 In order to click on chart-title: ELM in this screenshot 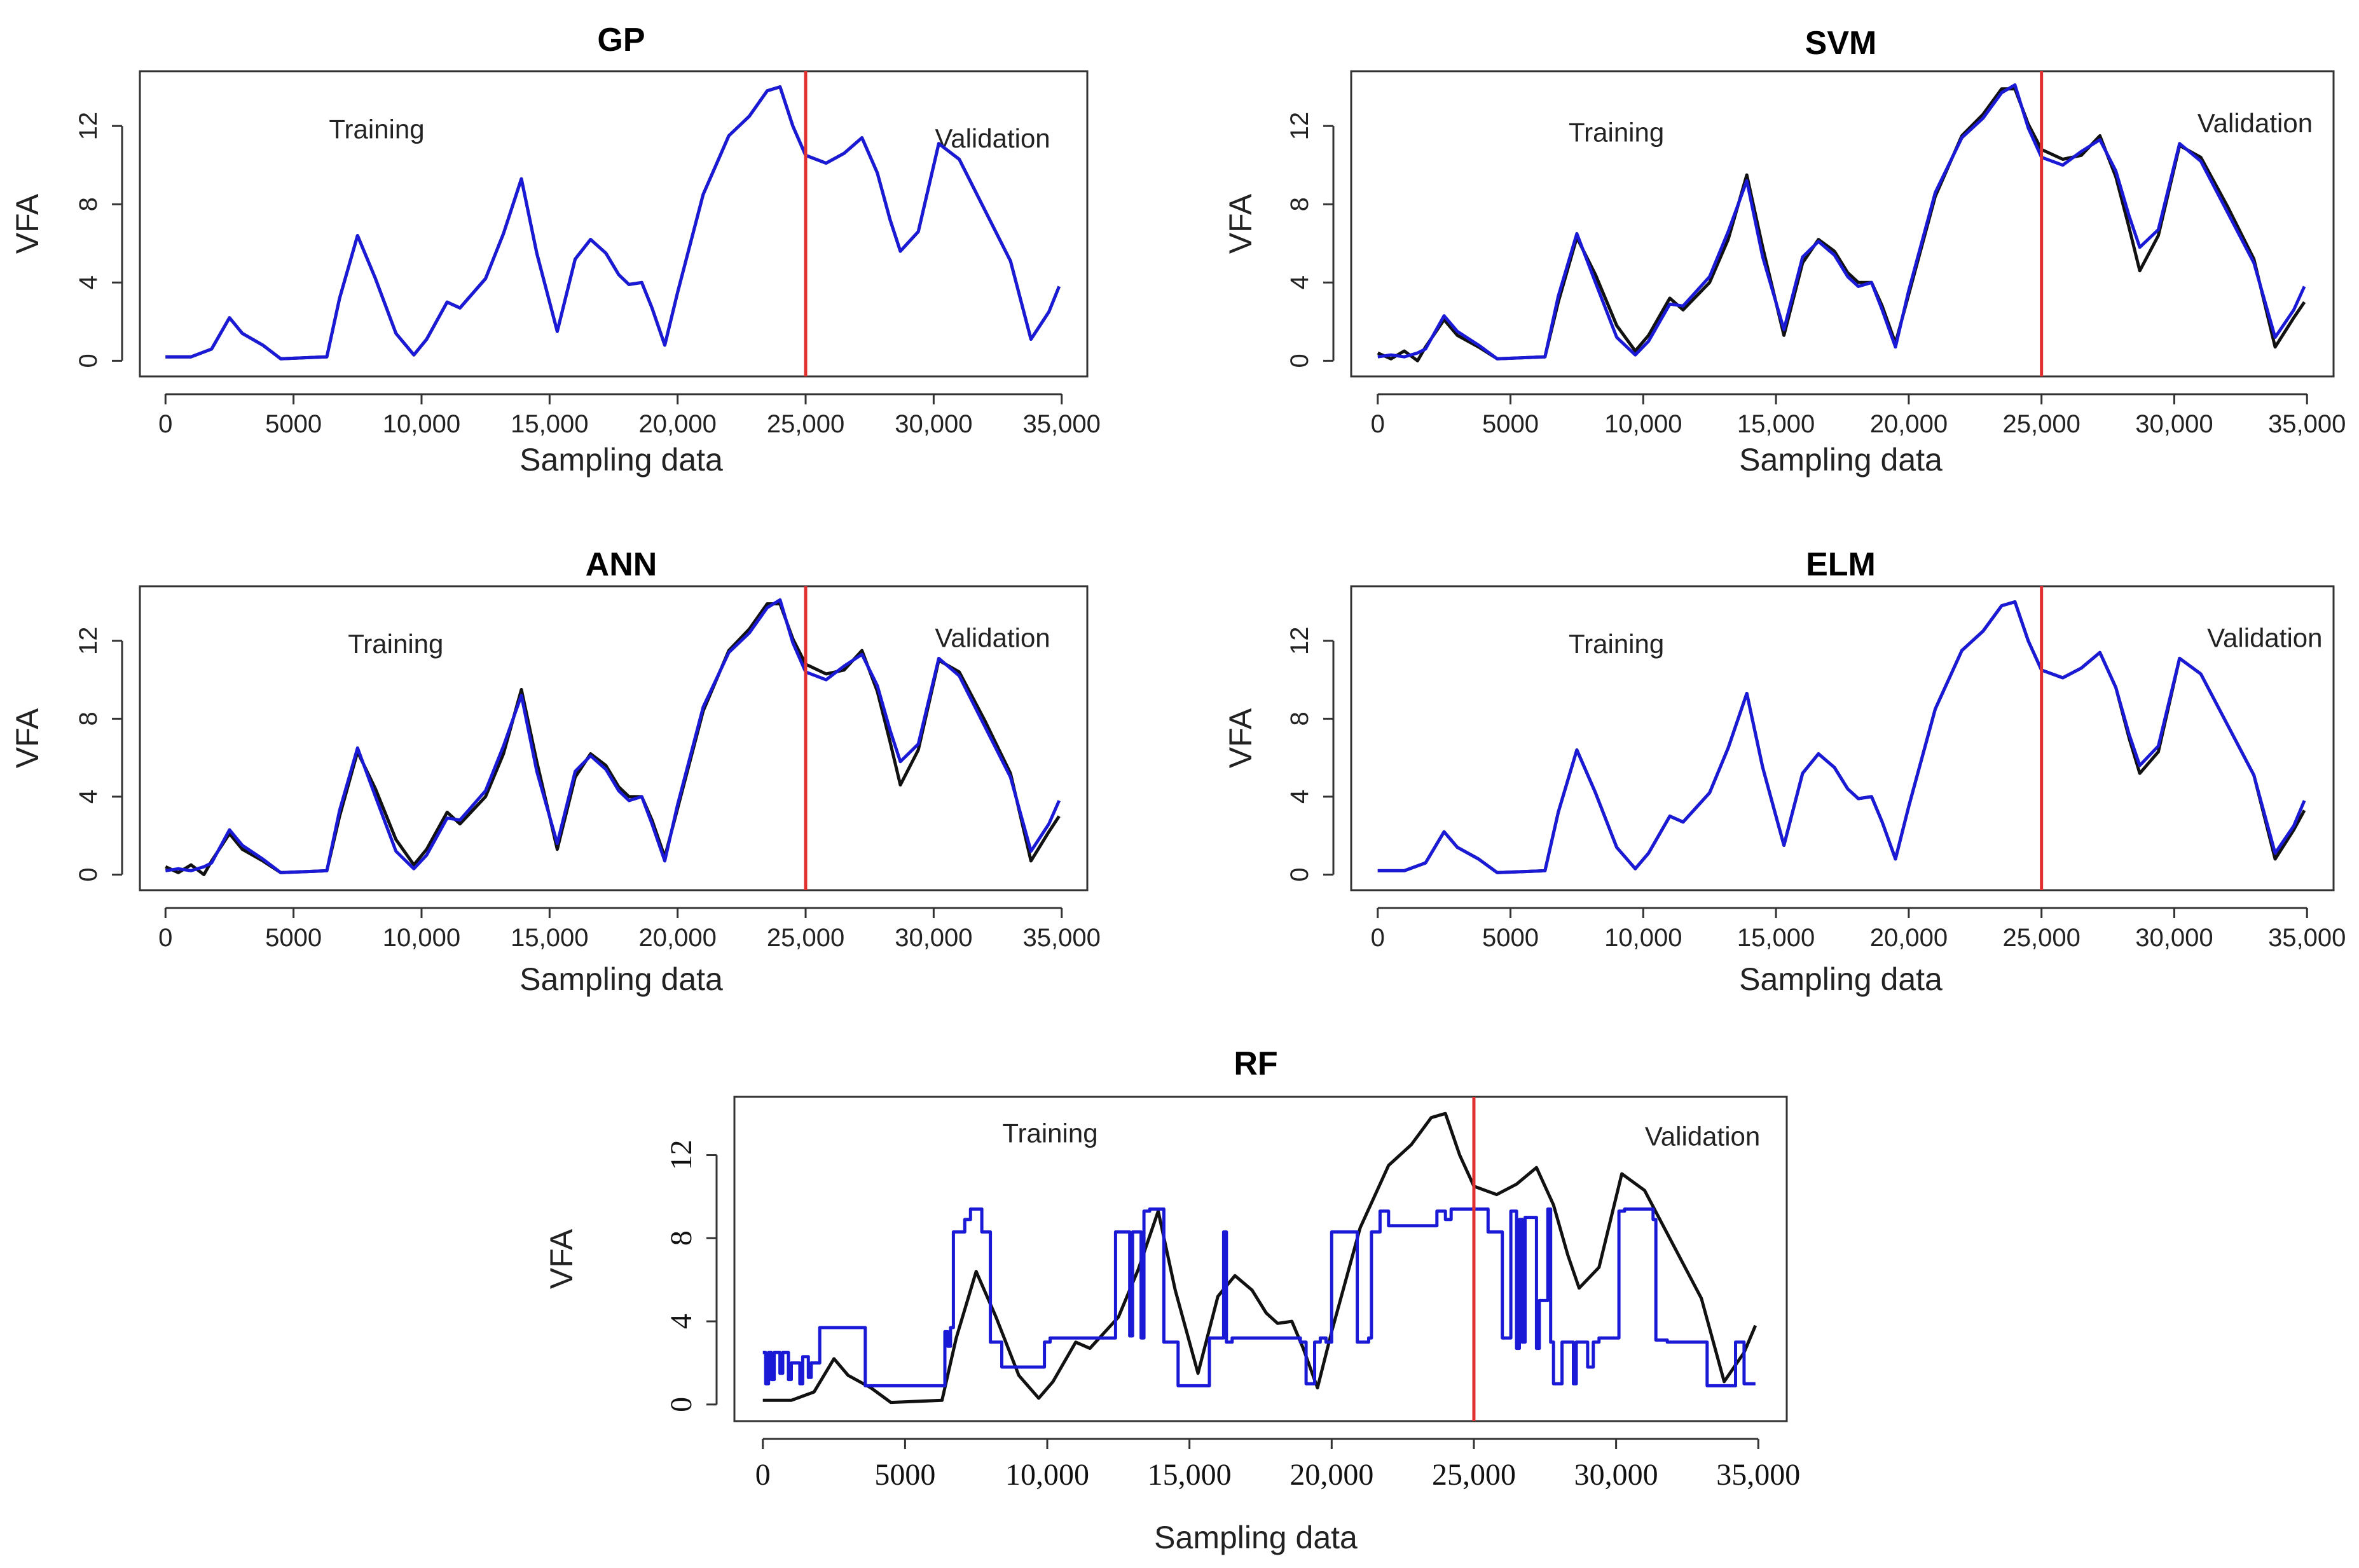, I will do `click(1841, 564)`.